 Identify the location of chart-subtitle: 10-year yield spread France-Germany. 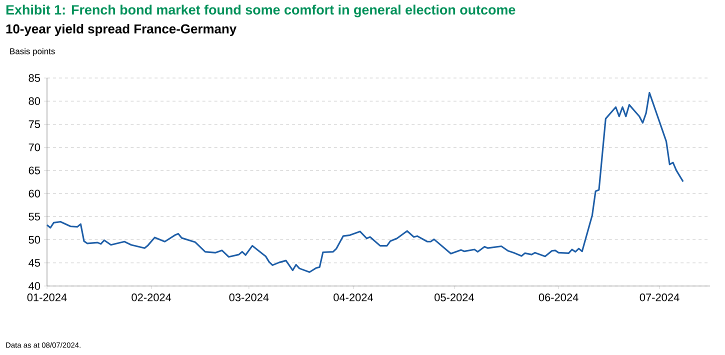
(121, 30).